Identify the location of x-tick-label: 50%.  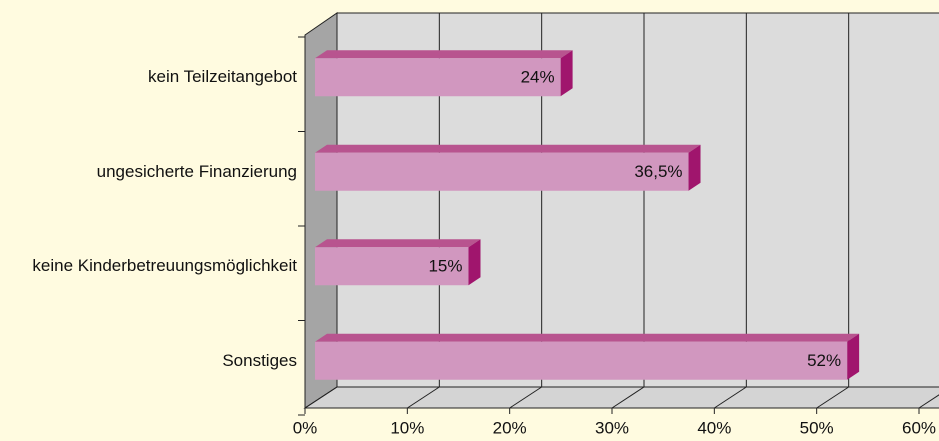
(817, 427).